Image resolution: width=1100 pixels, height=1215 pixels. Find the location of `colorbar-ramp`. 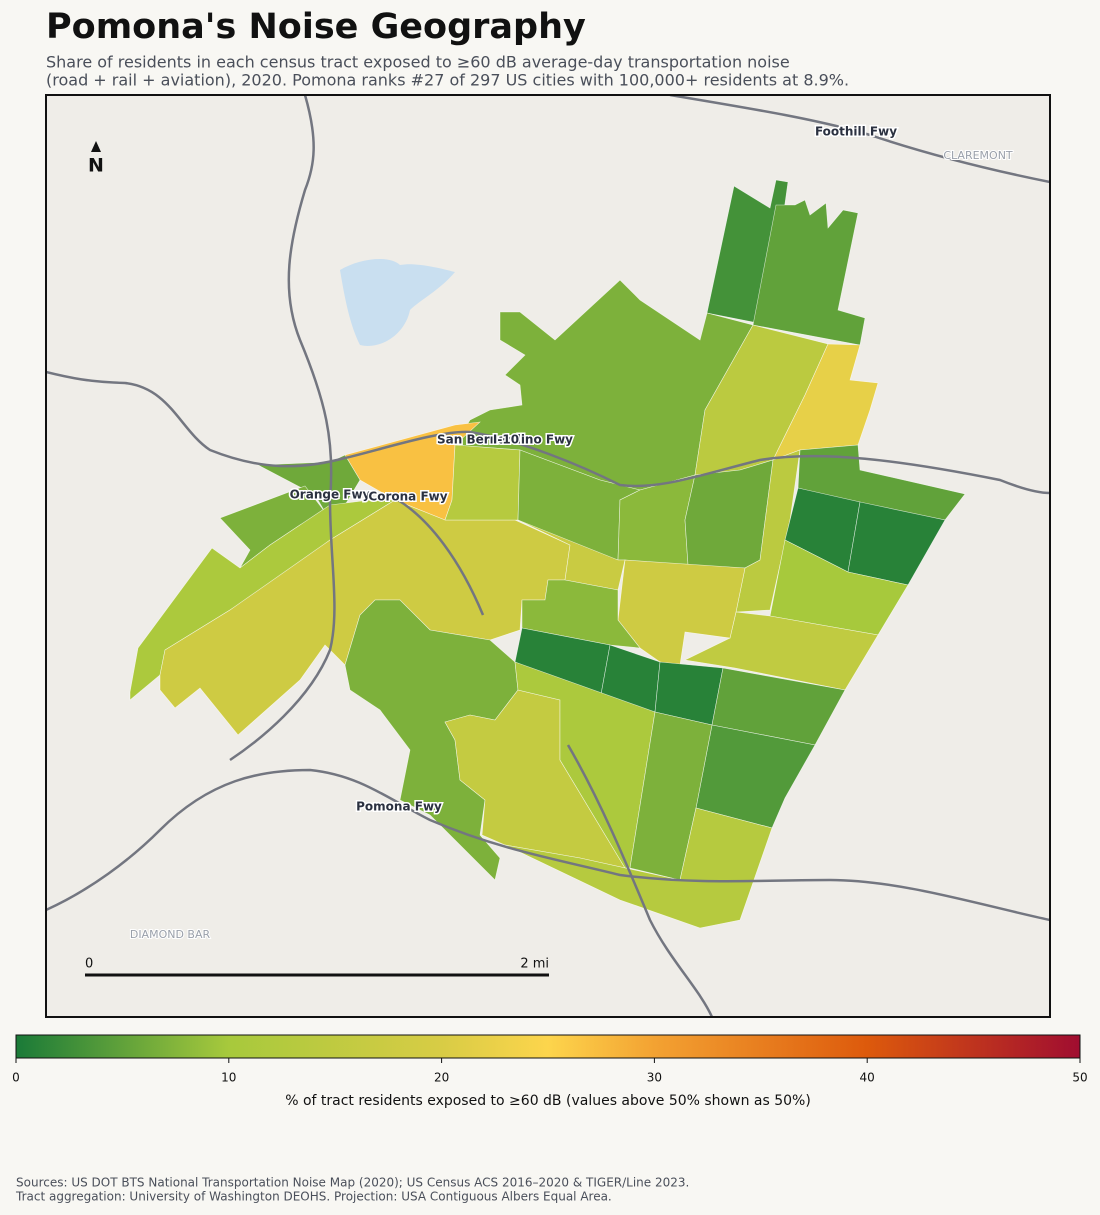

colorbar-ramp is located at coordinates (548, 1046).